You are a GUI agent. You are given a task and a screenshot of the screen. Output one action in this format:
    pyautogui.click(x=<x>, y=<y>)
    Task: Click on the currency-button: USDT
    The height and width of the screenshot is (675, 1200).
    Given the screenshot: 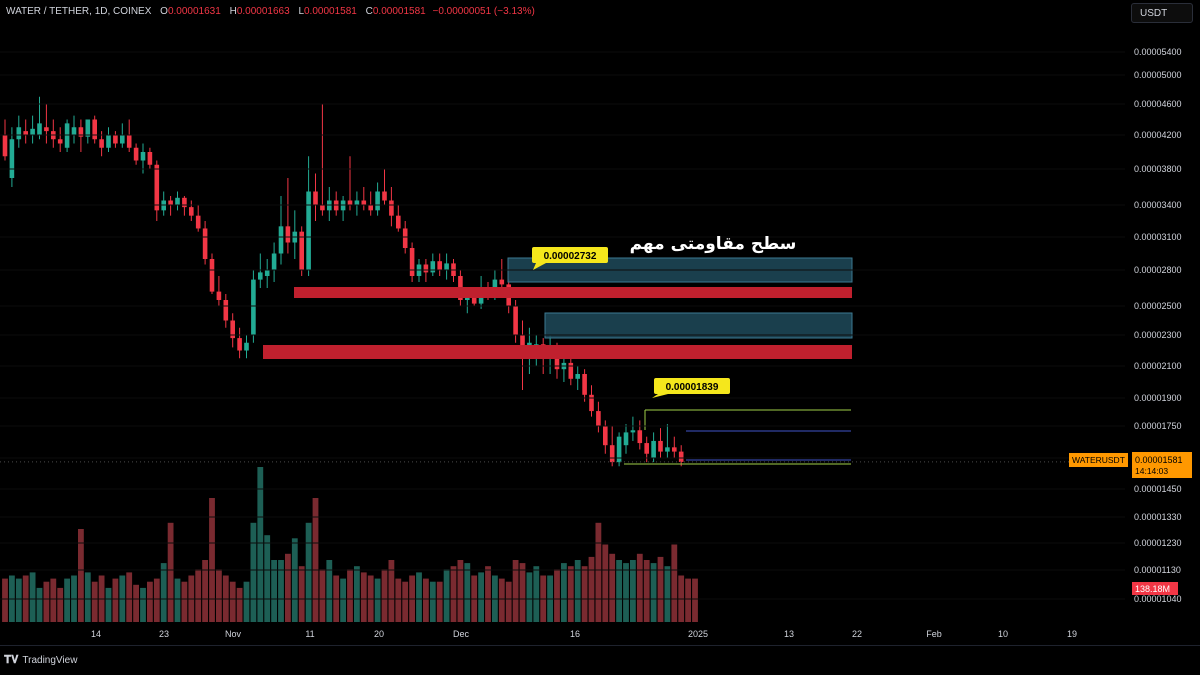 What is the action you would take?
    pyautogui.click(x=1162, y=13)
    